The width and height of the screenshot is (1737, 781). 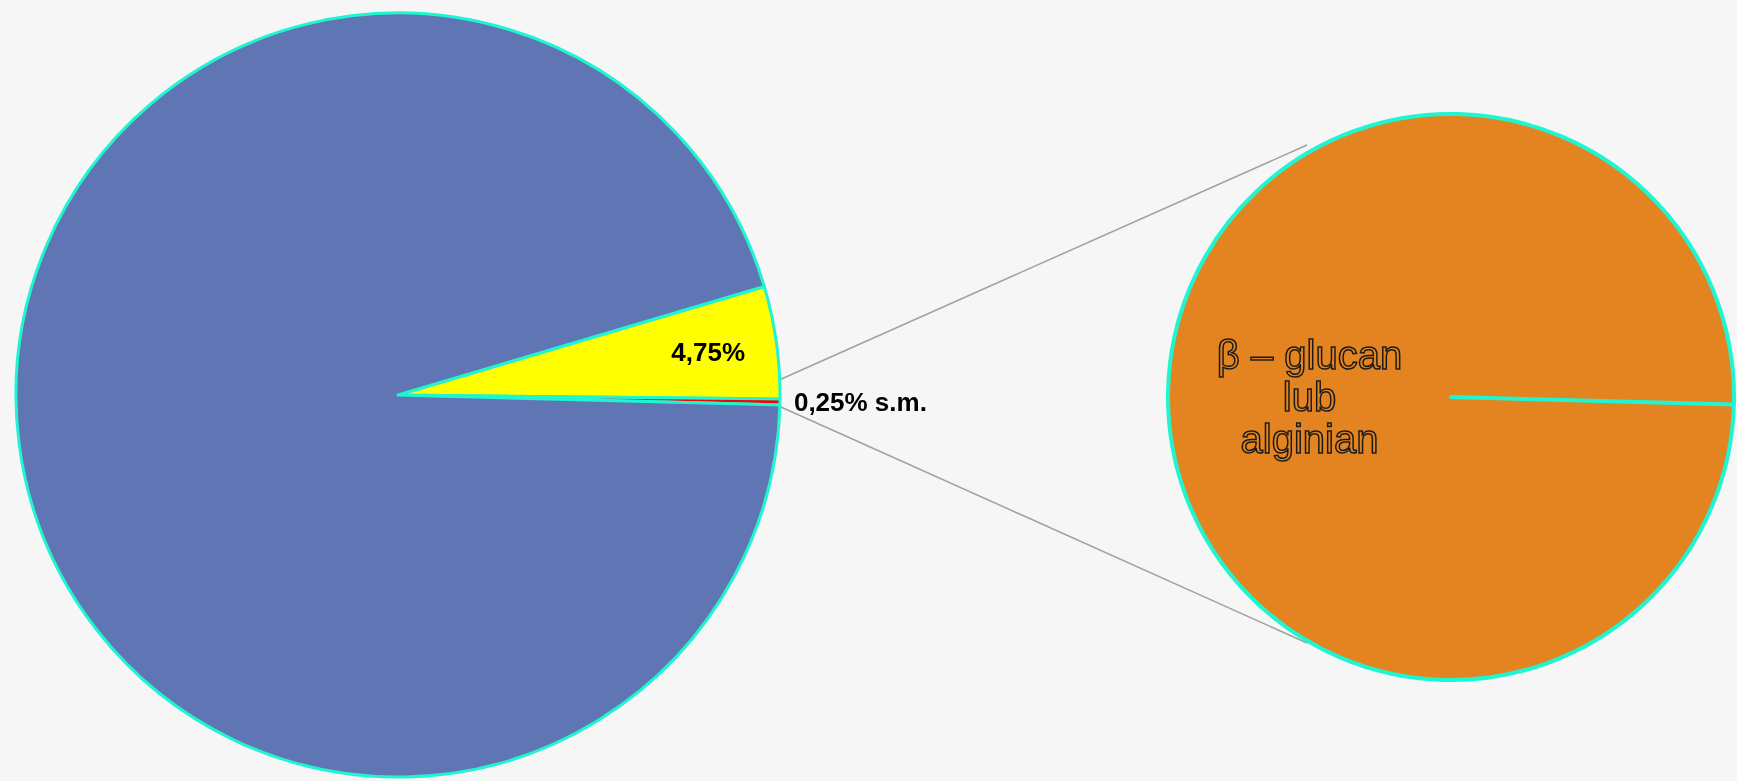 I want to click on slice-label: β – glucan lub alginian, so click(x=1309, y=397).